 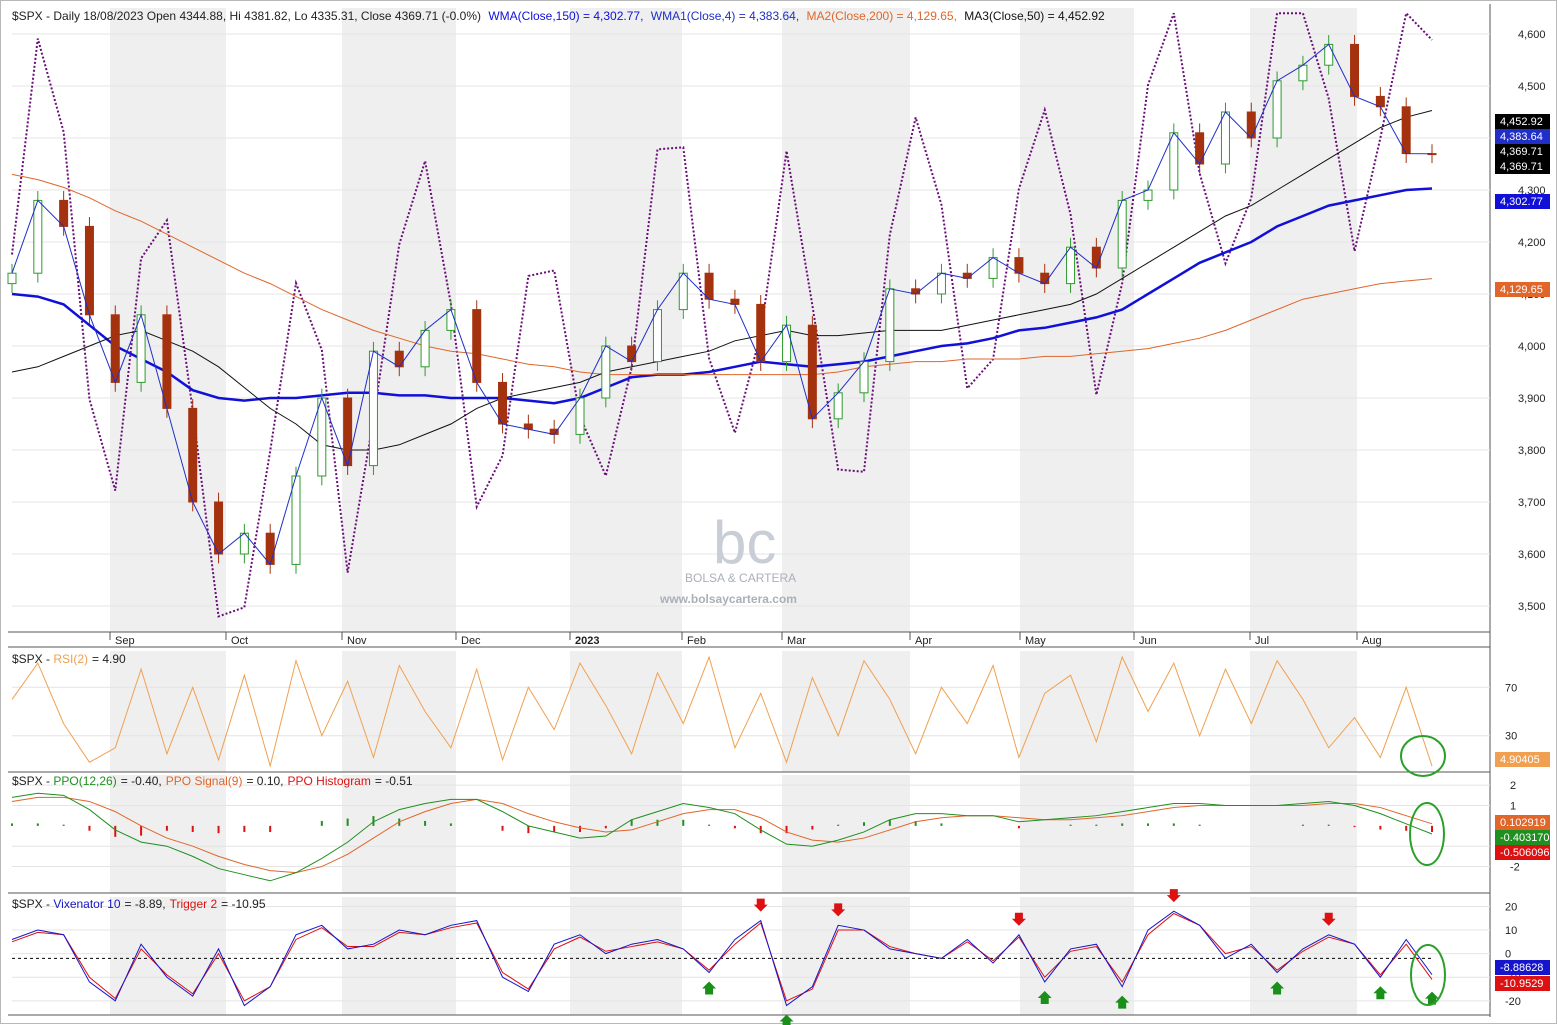 I want to click on vix-tick-label: 10, so click(x=1511, y=931).